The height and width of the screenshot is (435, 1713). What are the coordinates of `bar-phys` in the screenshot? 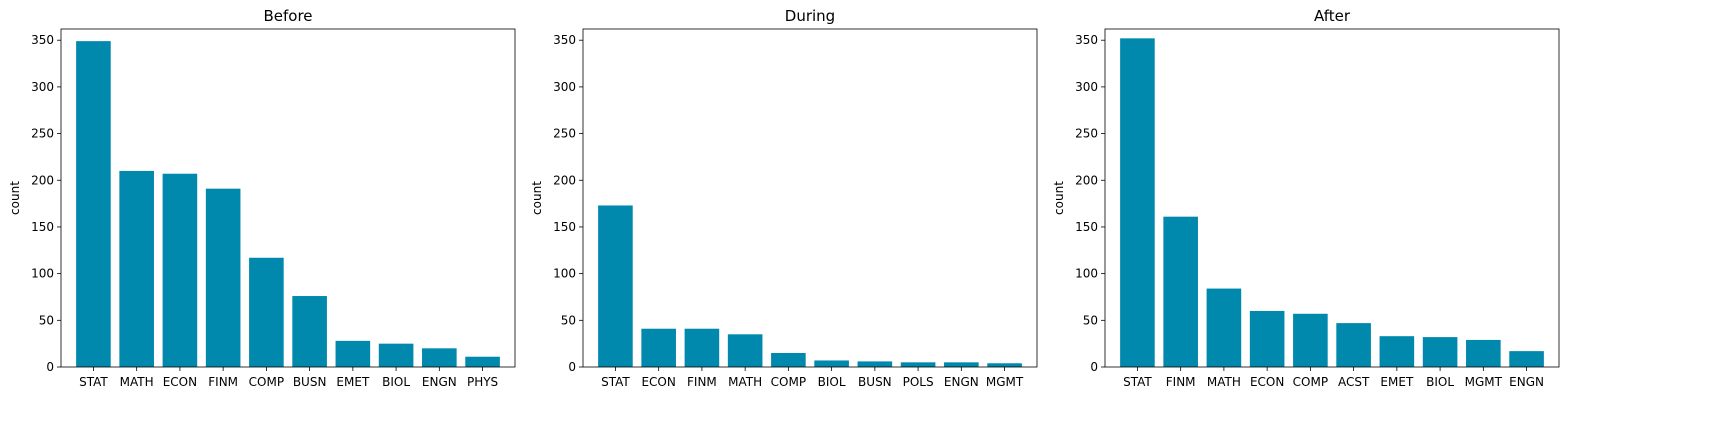 It's located at (482, 361).